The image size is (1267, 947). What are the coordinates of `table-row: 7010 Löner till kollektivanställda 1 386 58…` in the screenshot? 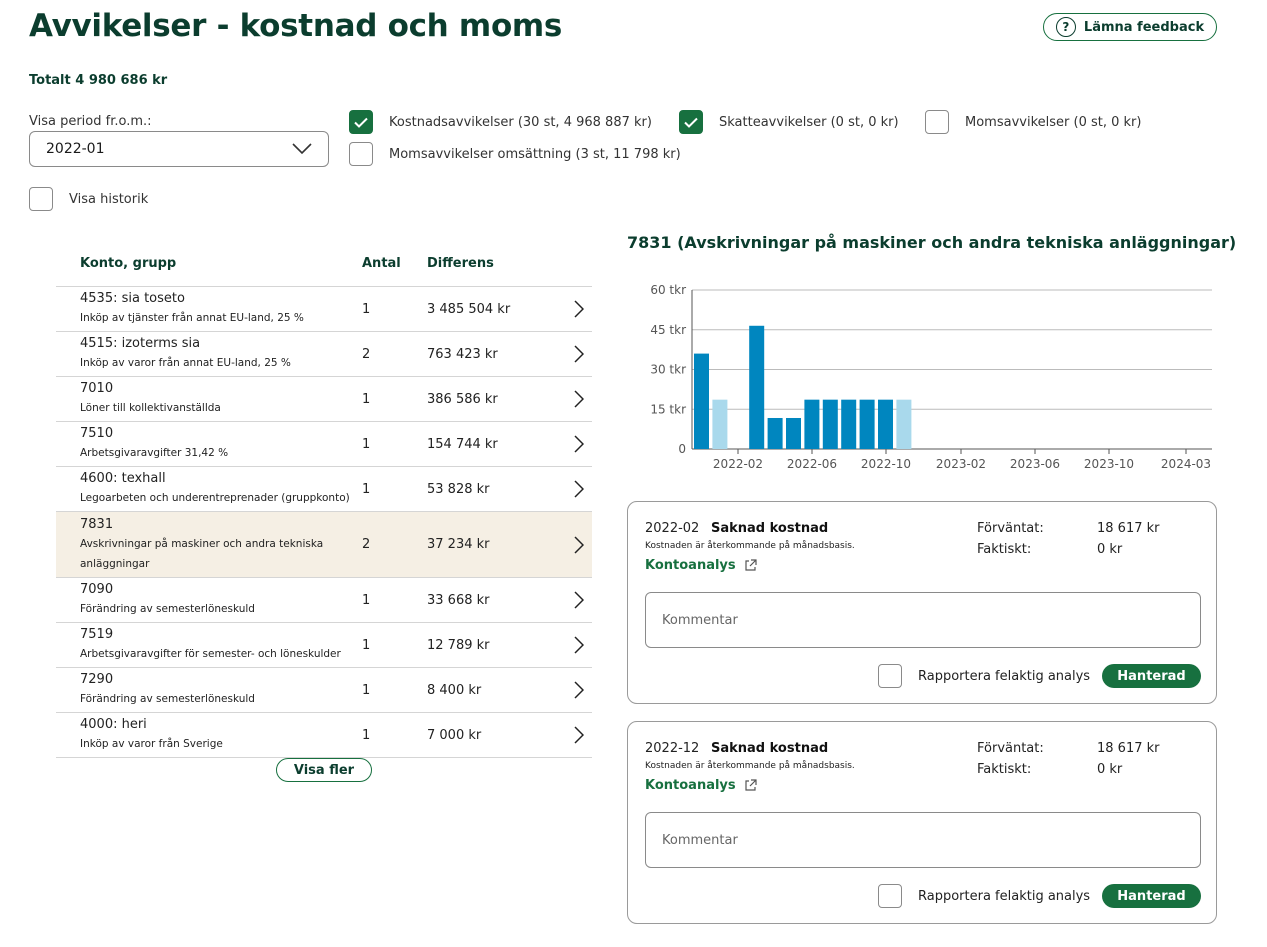 It's located at (324, 399).